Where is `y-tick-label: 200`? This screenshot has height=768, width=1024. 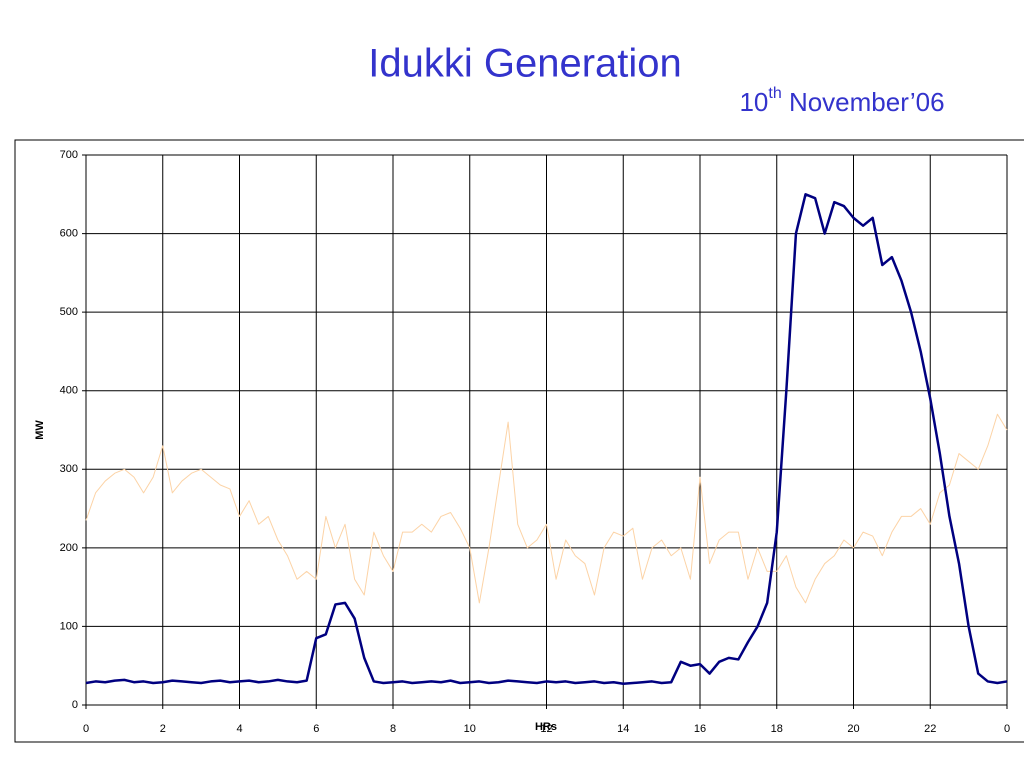
y-tick-label: 200 is located at coordinates (69, 548).